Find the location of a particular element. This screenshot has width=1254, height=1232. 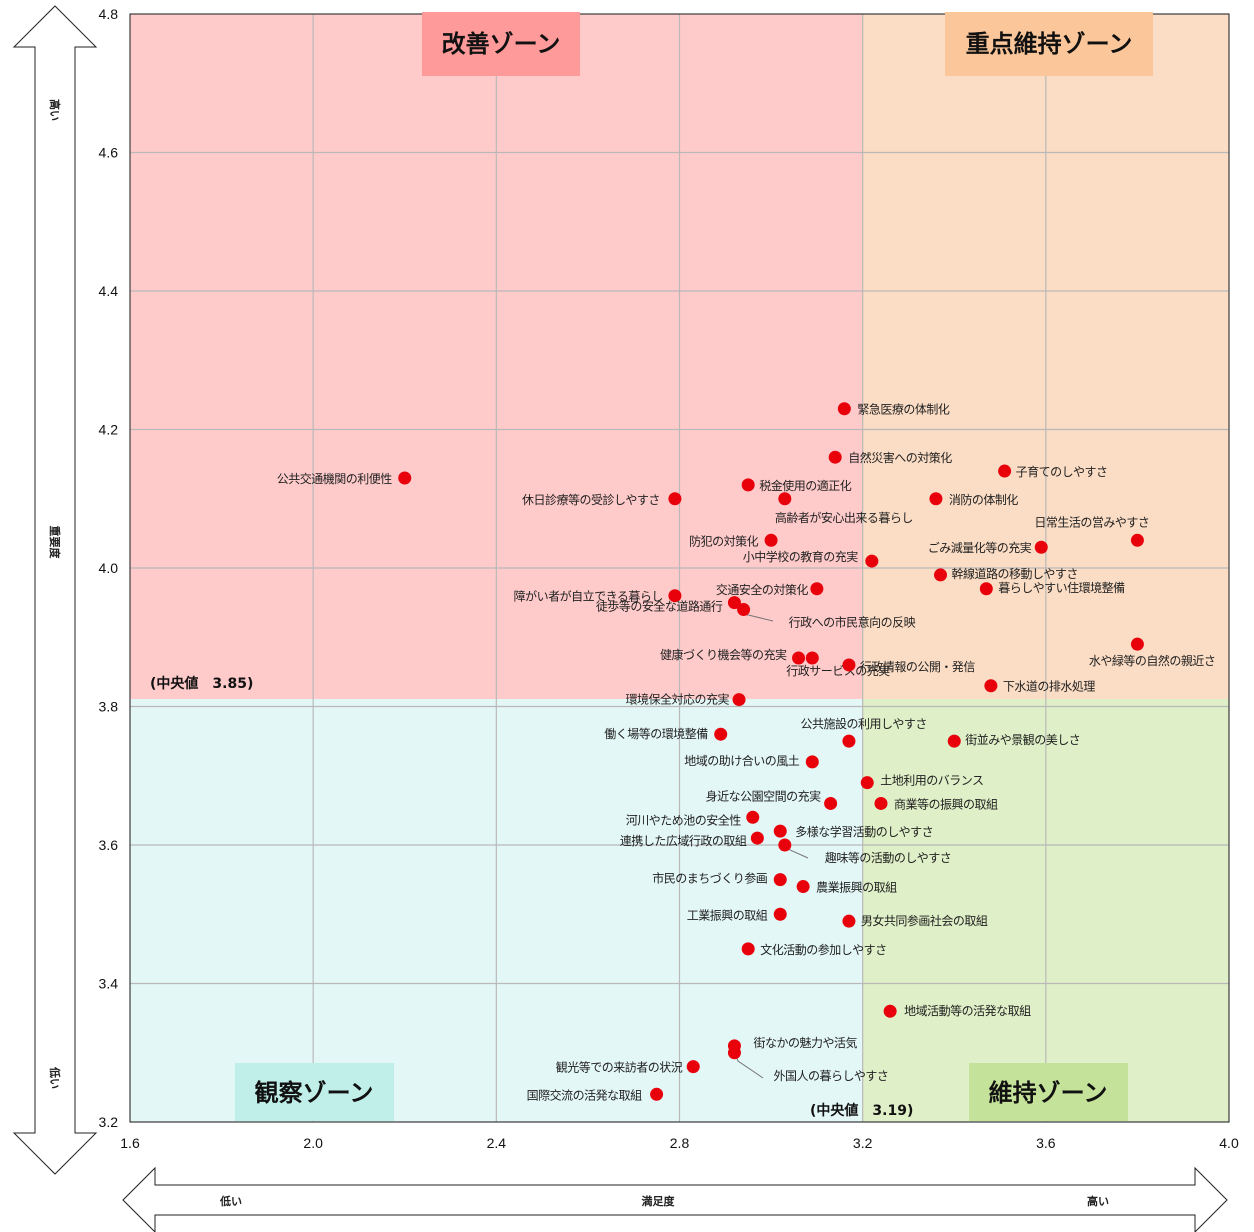

data-point-label: 自然災害への対策化 is located at coordinates (900, 457).